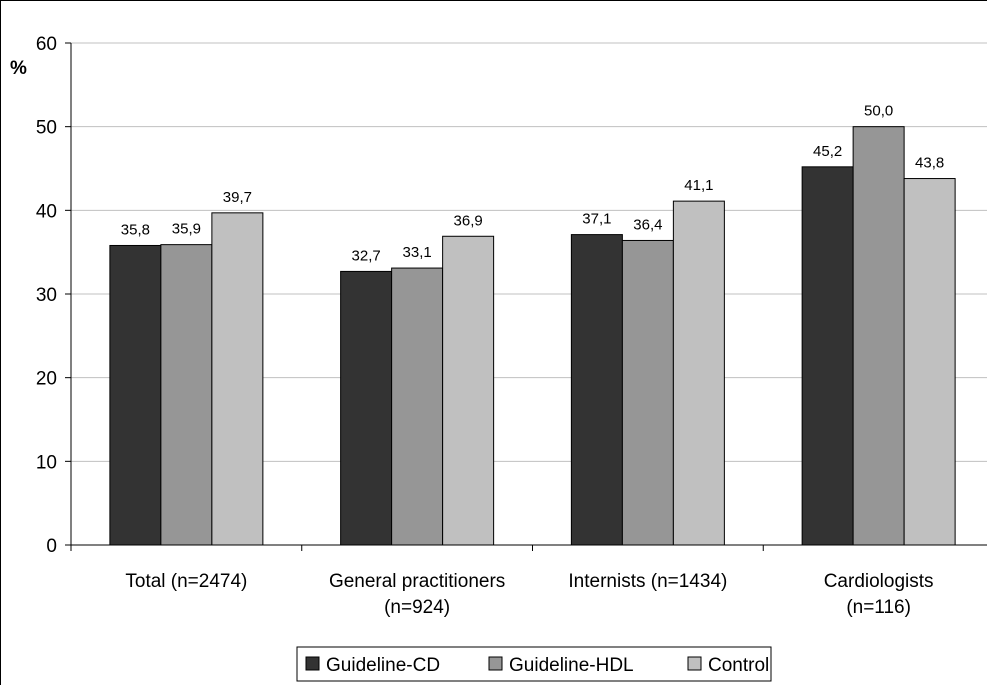 The image size is (987, 685). Describe the element at coordinates (417, 594) in the screenshot. I see `x-category-label: General practitioners (n=924)` at that location.